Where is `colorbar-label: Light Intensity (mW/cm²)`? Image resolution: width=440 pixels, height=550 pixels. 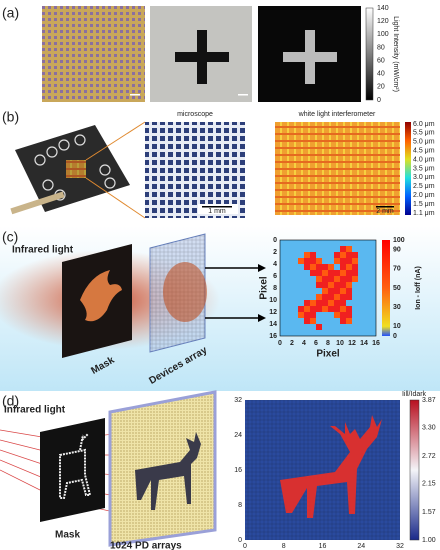
colorbar-label: Light Intensity (mW/cm²) is located at coordinates (395, 54).